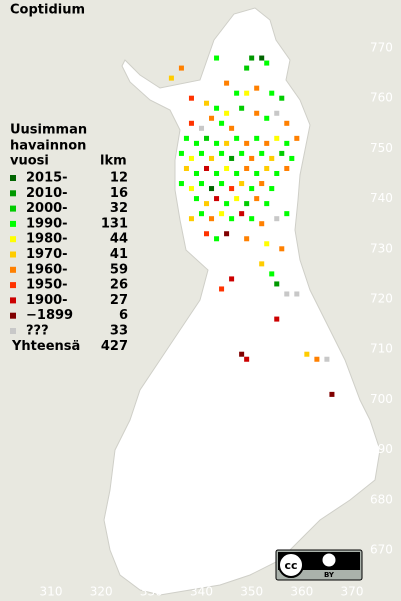 This screenshot has height=601, width=401. Describe the element at coordinates (381, 48) in the screenshot. I see `y-tick-label: 770` at that location.